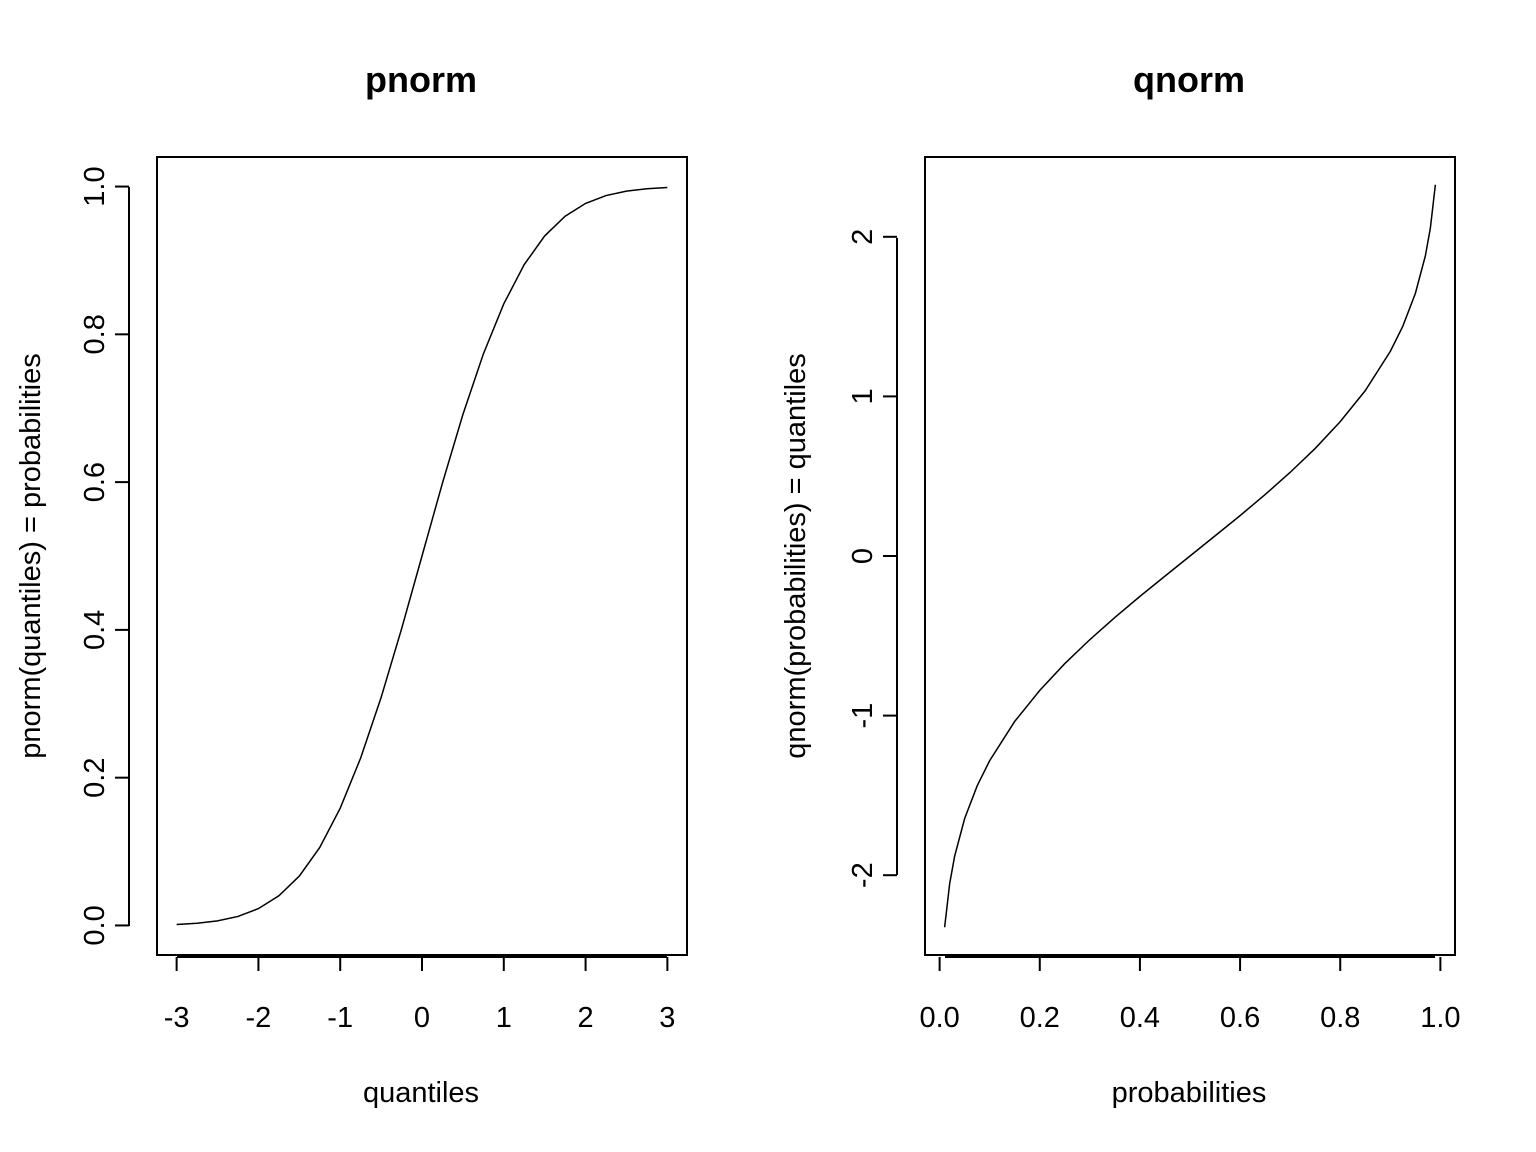 This screenshot has height=1152, width=1536. I want to click on chart-title: qnorm, so click(1189, 79).